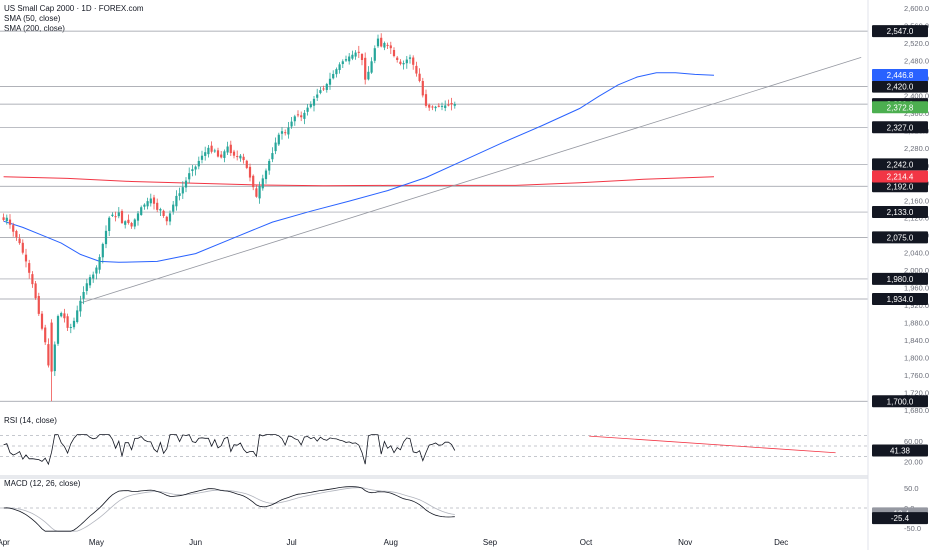 The height and width of the screenshot is (550, 932). Describe the element at coordinates (916, 8) in the screenshot. I see `price-tick-label: 2,600.0` at that location.